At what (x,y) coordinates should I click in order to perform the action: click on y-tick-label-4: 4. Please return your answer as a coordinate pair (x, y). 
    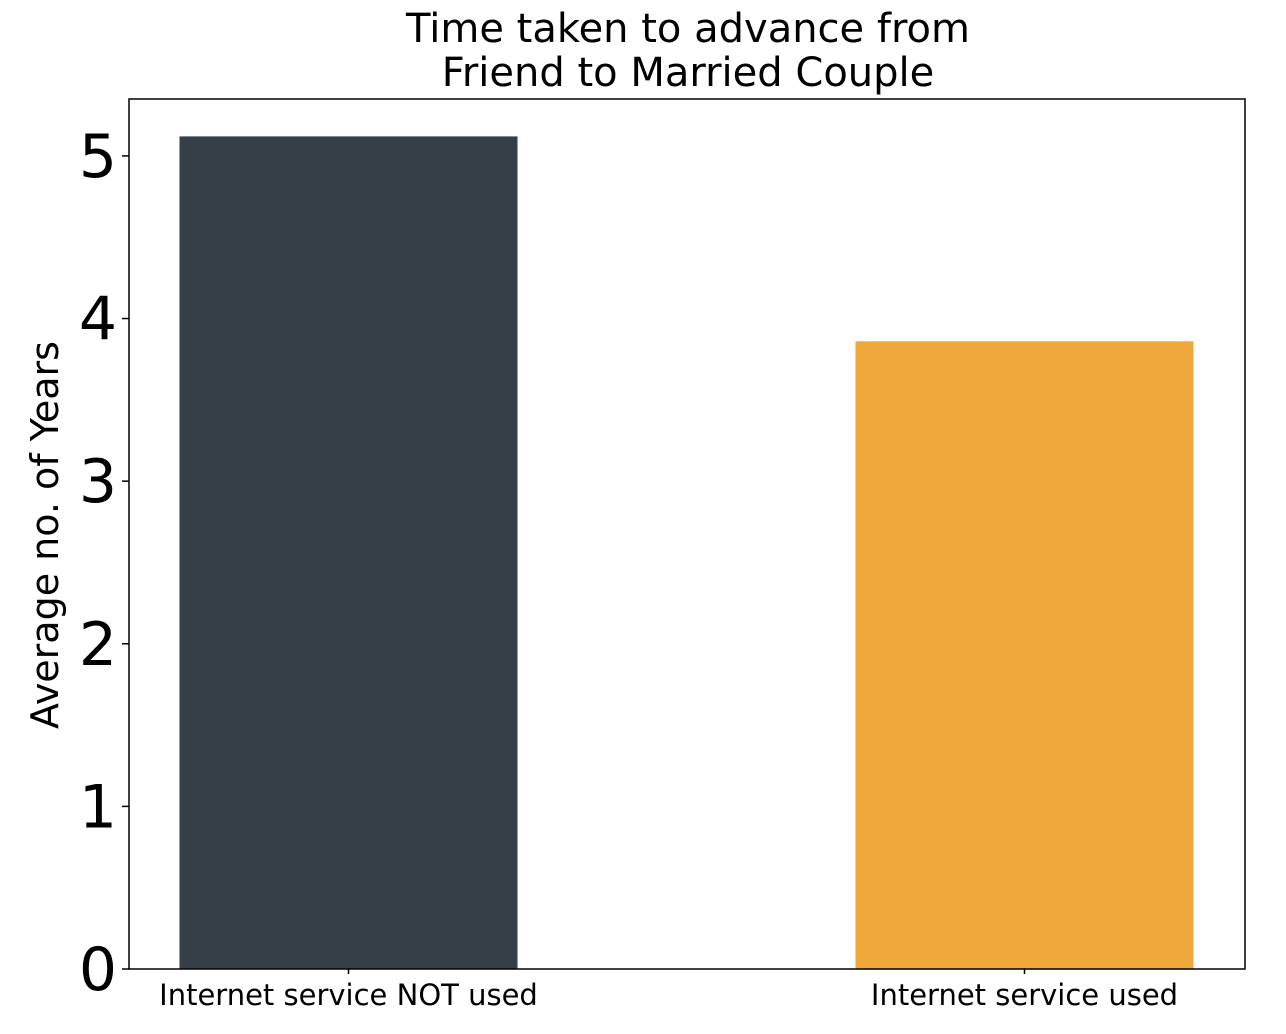
    Looking at the image, I should click on (98, 320).